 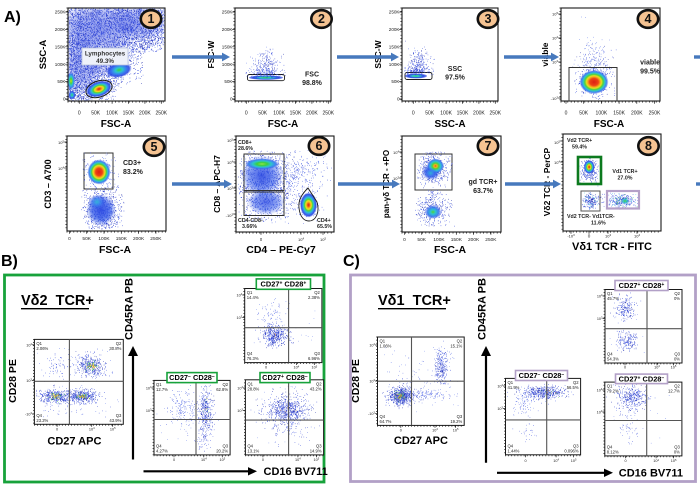 What do you see at coordinates (514, 387) in the screenshot?
I see `svg-text: 41.9%` at bounding box center [514, 387].